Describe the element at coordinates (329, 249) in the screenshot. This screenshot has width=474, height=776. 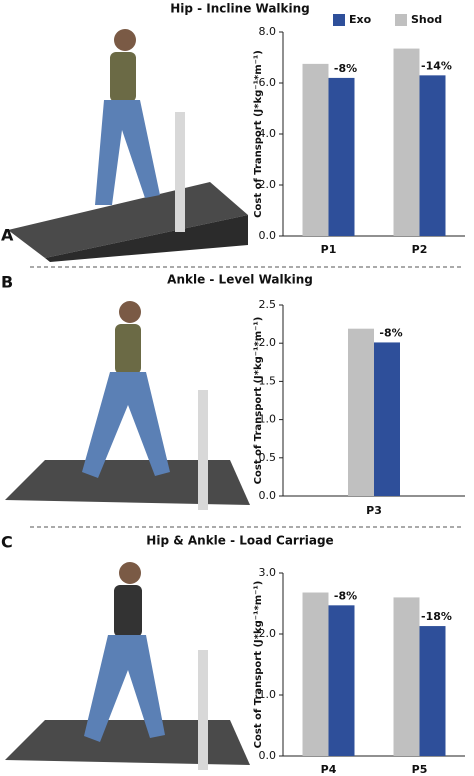
I see `x-tick-label: P1` at that location.